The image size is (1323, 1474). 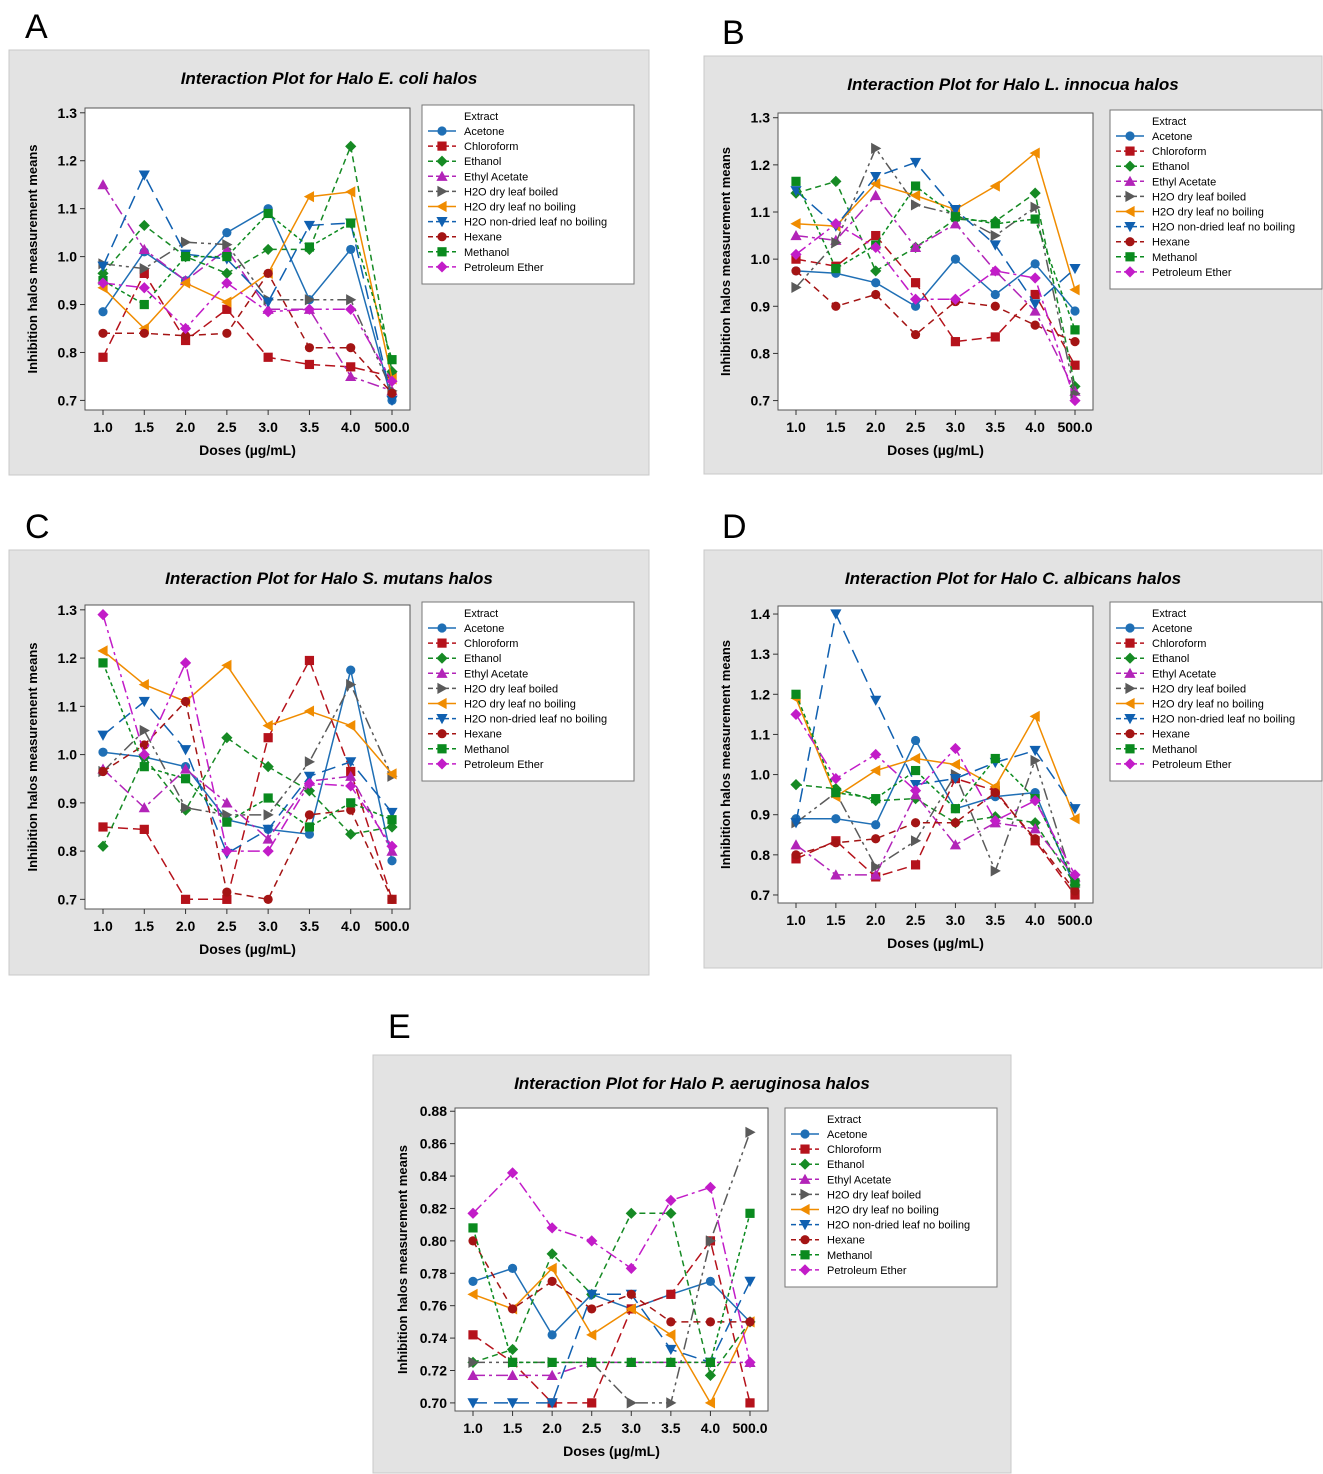 I want to click on legend-entry-acetone: Acetone, so click(x=1172, y=137).